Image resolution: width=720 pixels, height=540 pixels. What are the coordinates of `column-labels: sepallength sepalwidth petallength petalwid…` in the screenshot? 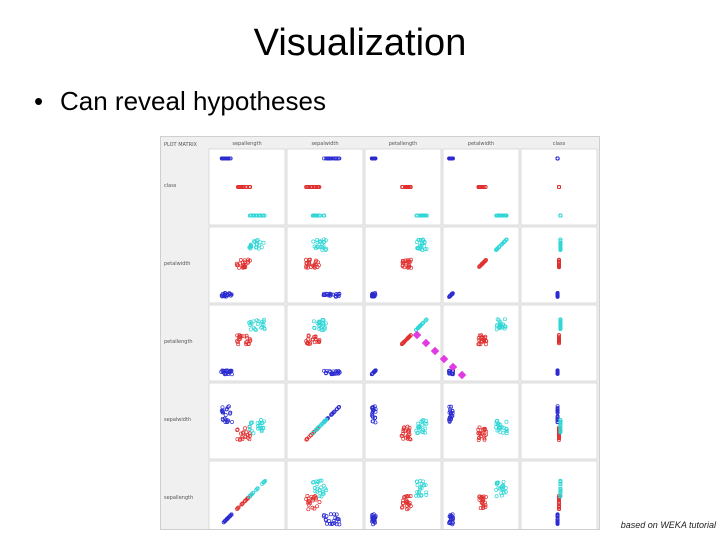 It's located at (398, 144).